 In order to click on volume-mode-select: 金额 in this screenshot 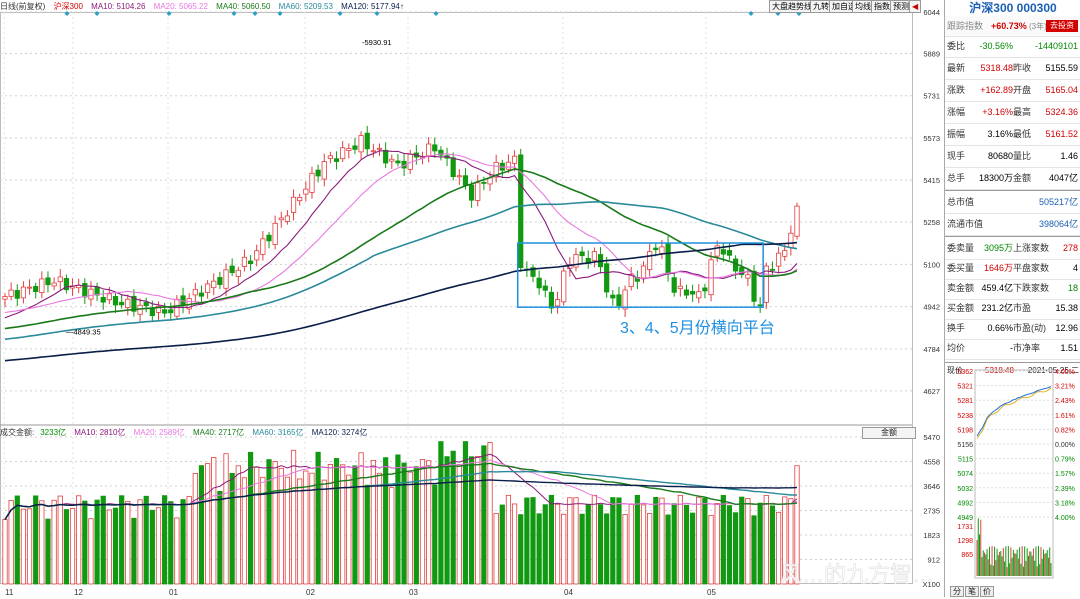, I will do `click(889, 433)`.